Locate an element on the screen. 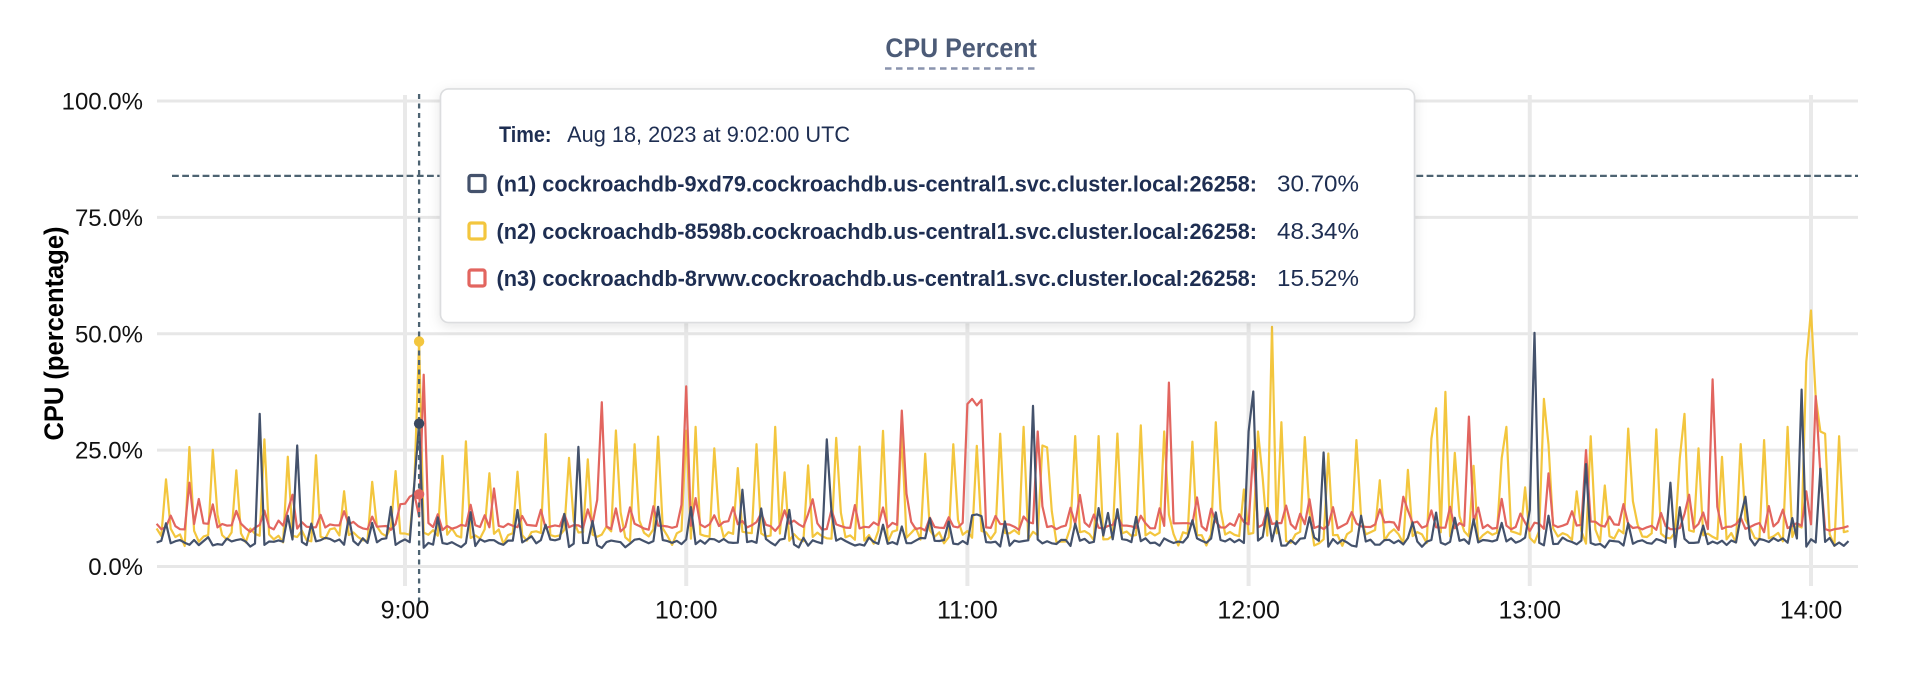 The height and width of the screenshot is (699, 1924). svg-text: 48.34% is located at coordinates (1318, 231).